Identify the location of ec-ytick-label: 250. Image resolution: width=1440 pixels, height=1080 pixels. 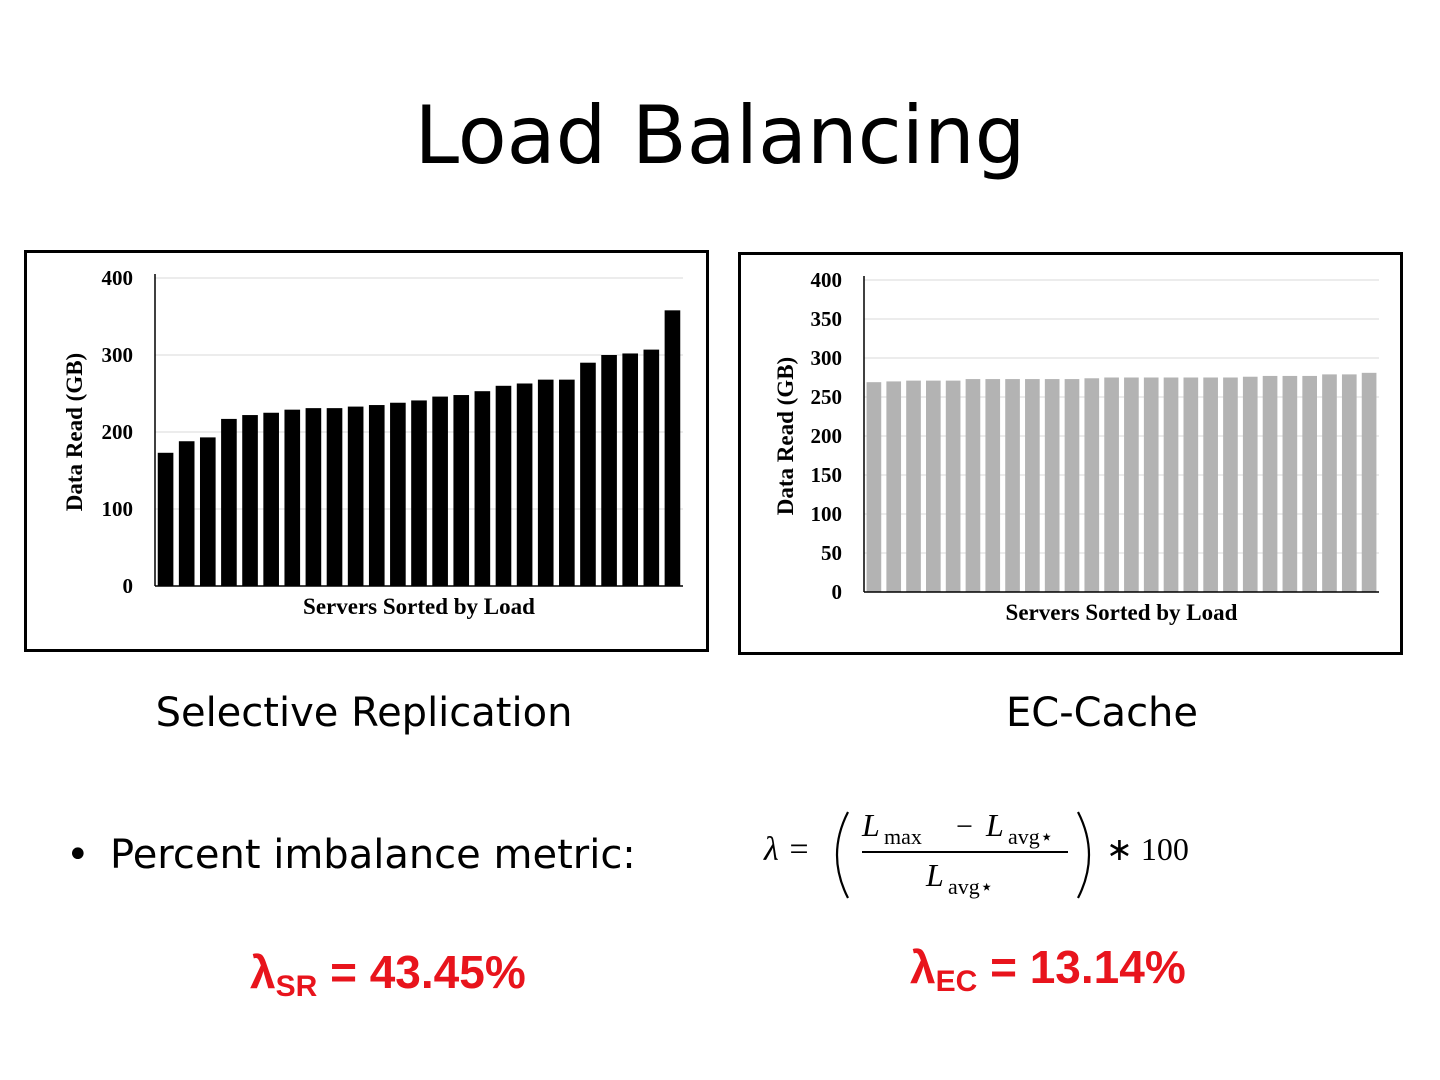
(827, 397).